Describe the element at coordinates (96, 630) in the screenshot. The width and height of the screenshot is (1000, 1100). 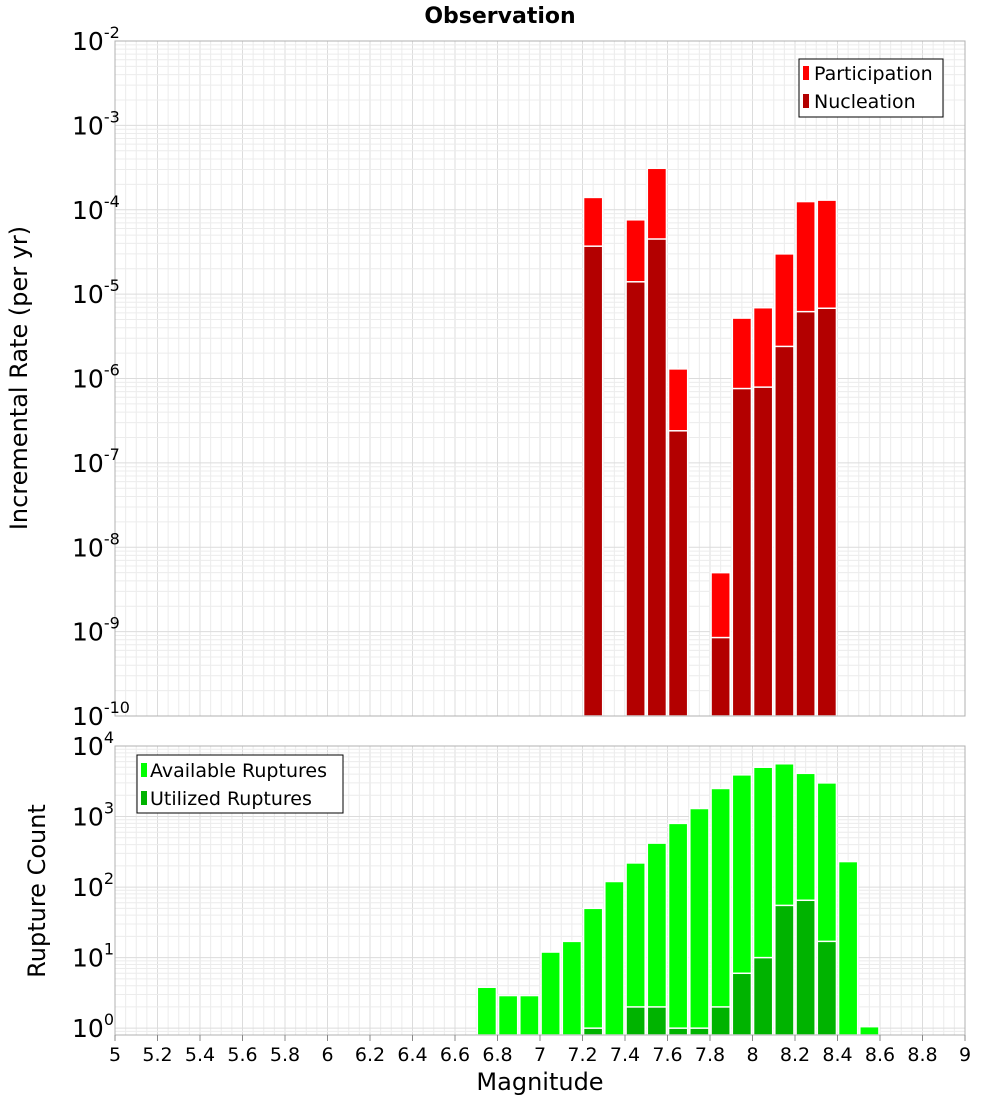
I see `y-tick-label: 10⁻⁹` at that location.